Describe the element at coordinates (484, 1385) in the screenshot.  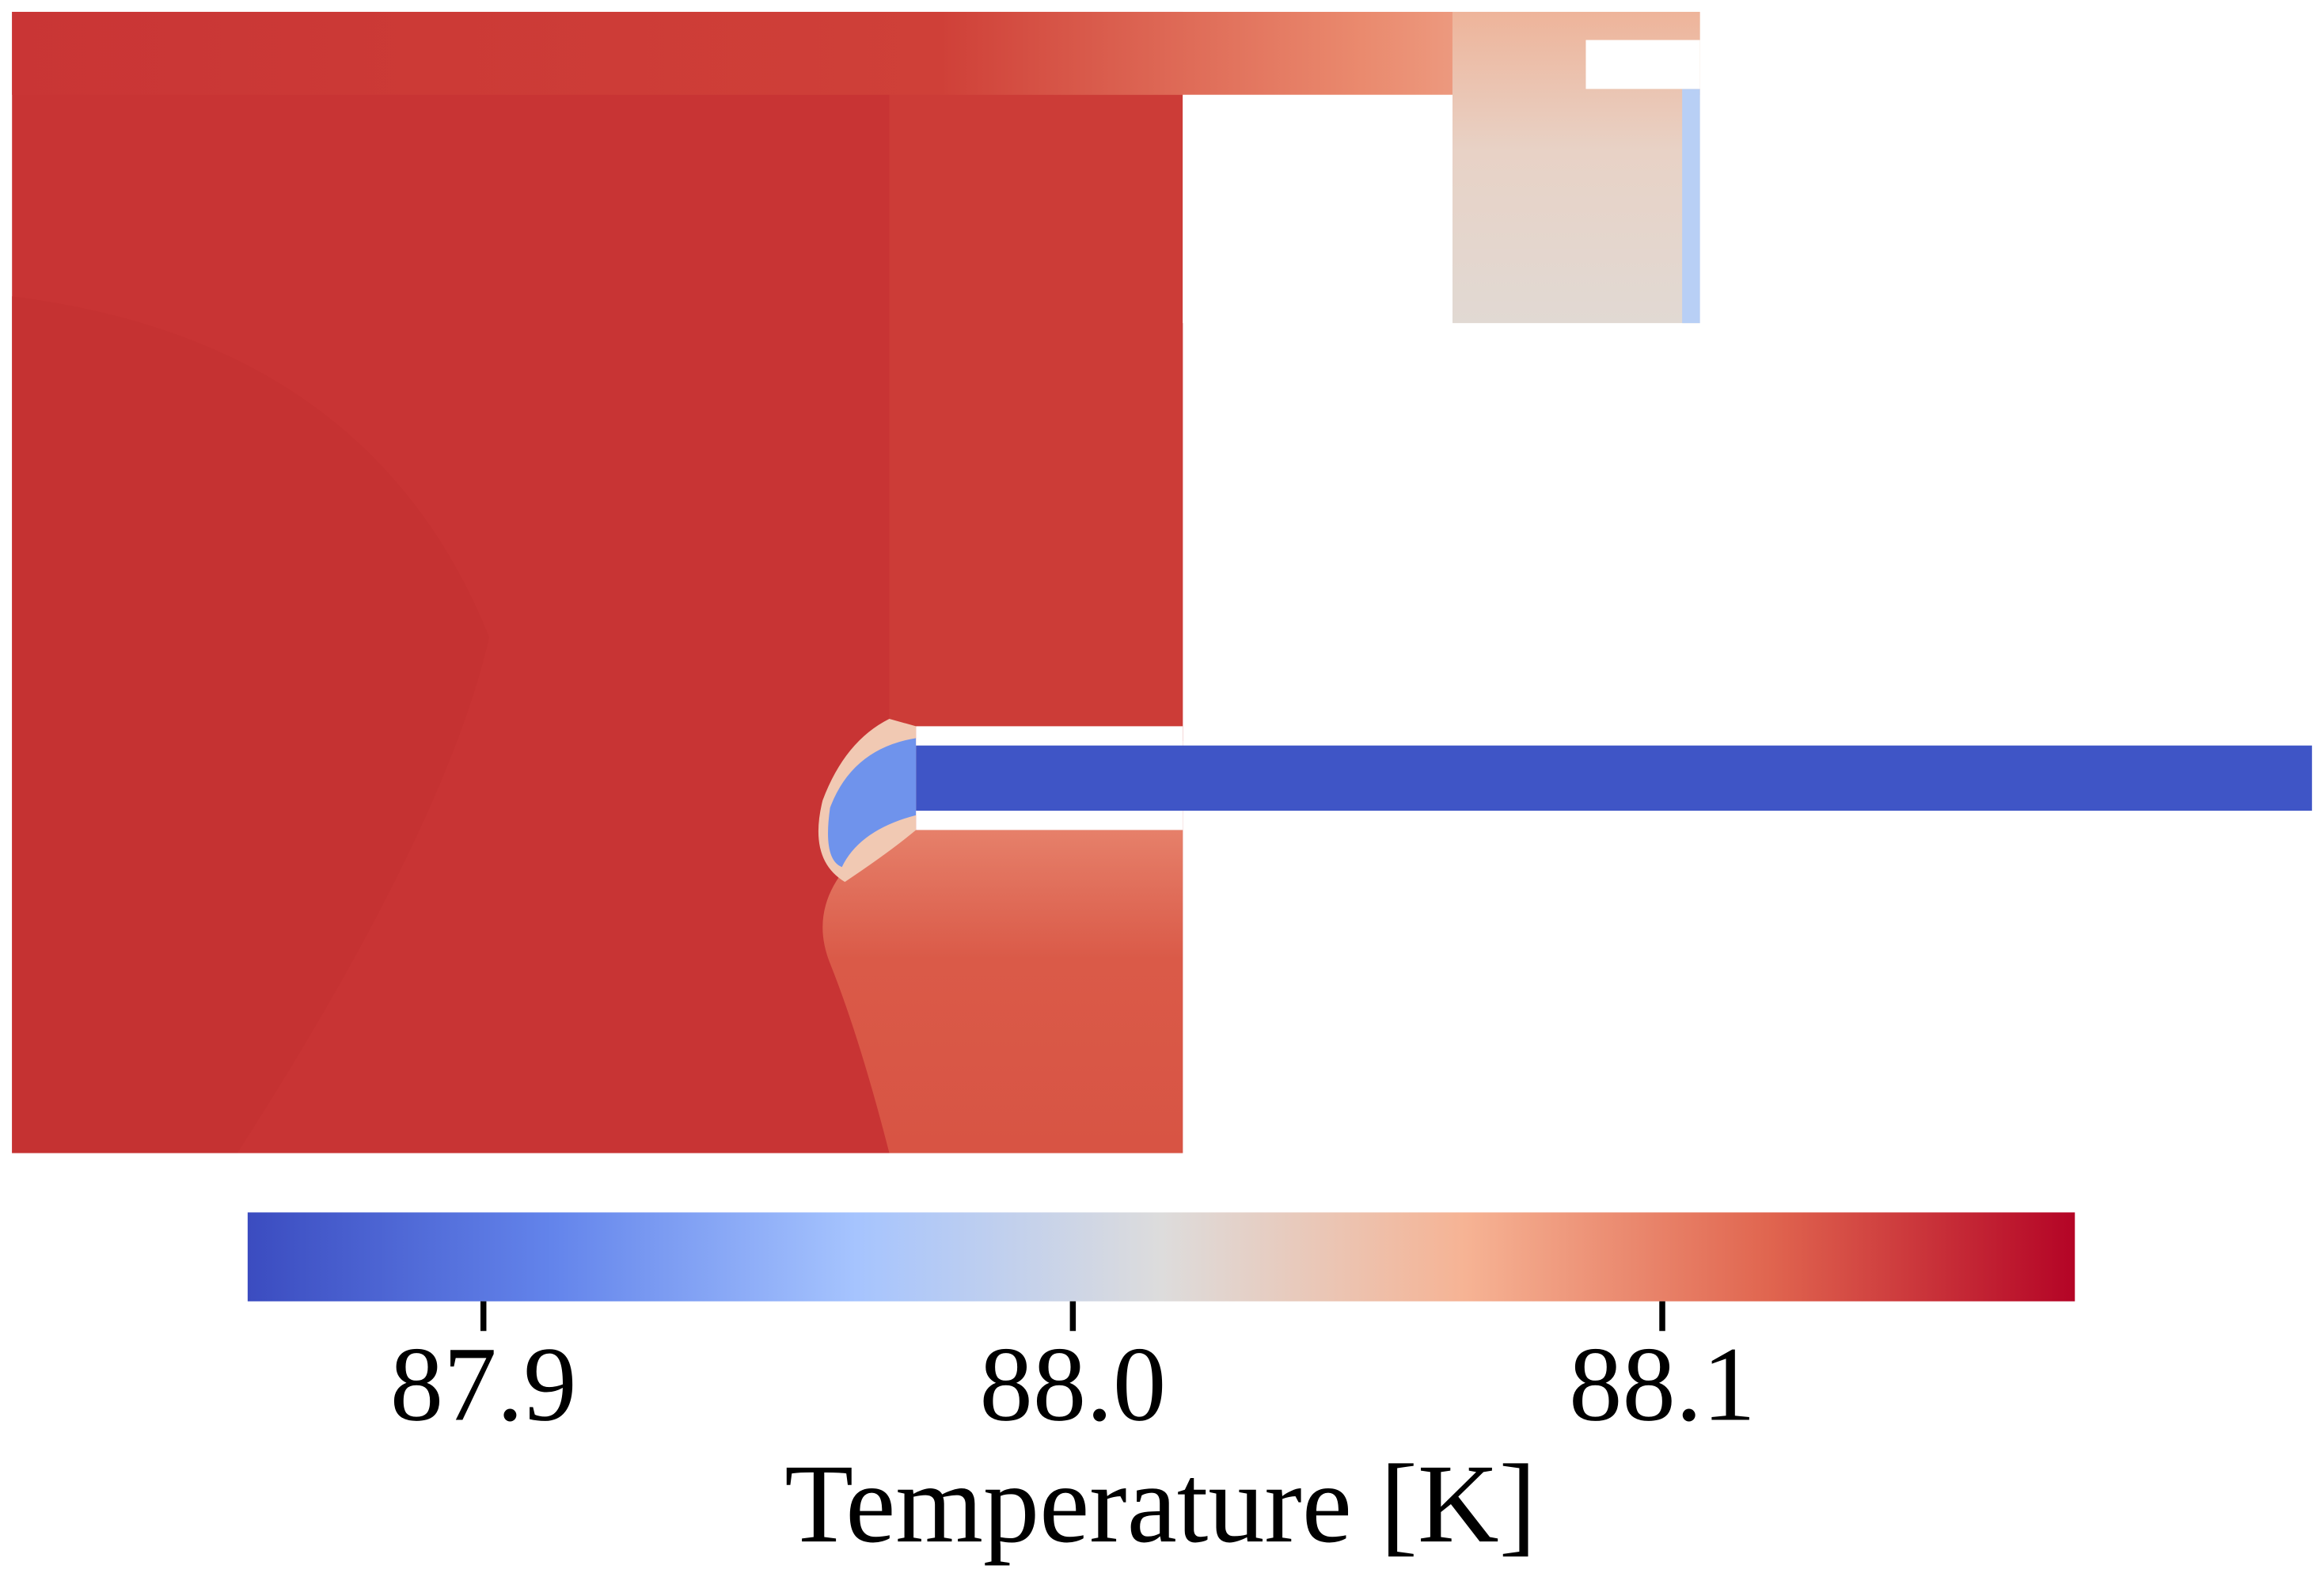
I see `colorbar-tick-label: 87.9` at that location.